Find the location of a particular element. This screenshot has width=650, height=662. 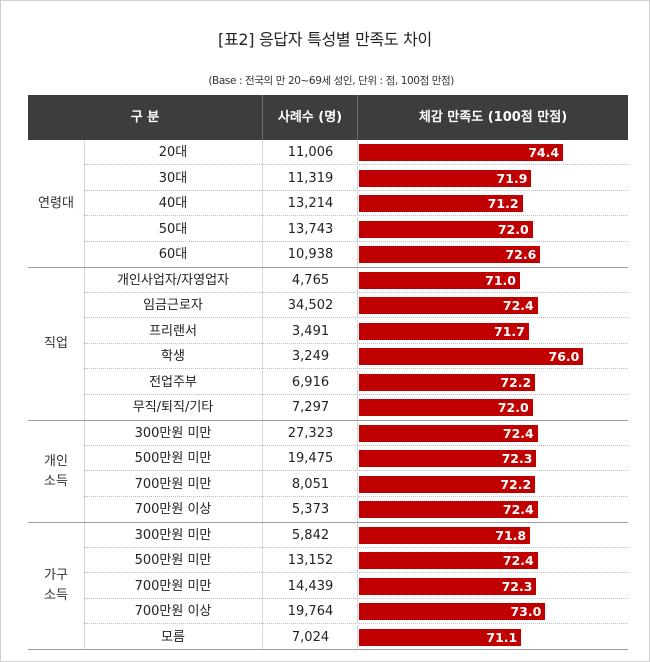

table-row: 20대 11,006 74.4 is located at coordinates (356, 152).